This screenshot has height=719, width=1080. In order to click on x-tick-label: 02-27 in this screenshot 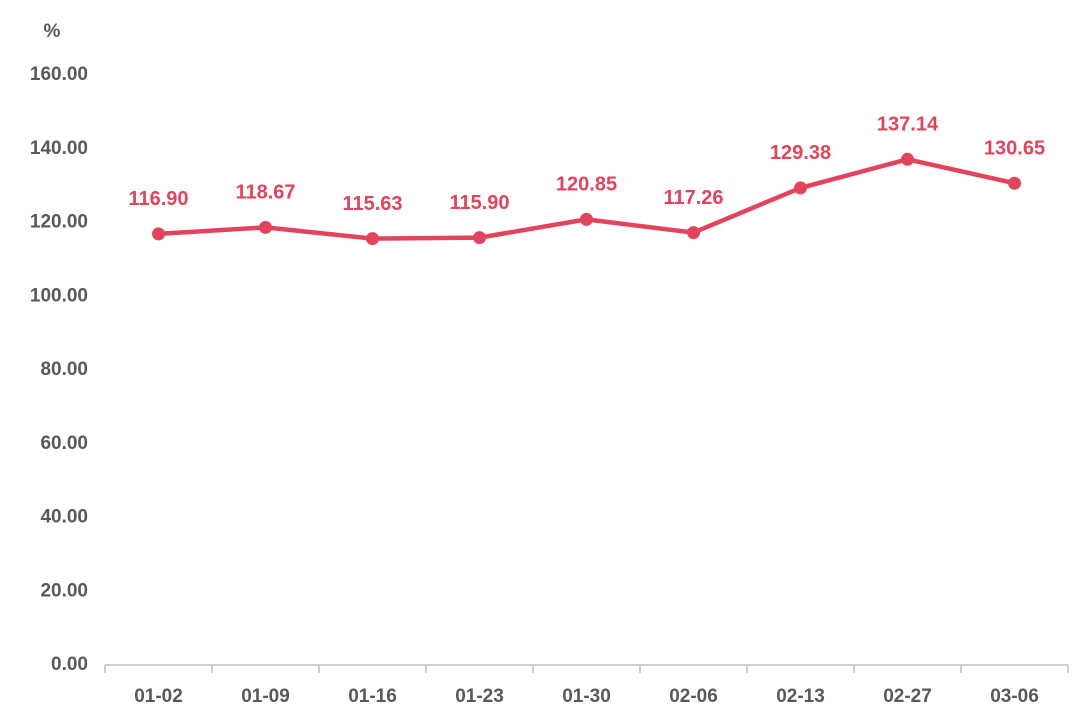, I will do `click(907, 696)`.